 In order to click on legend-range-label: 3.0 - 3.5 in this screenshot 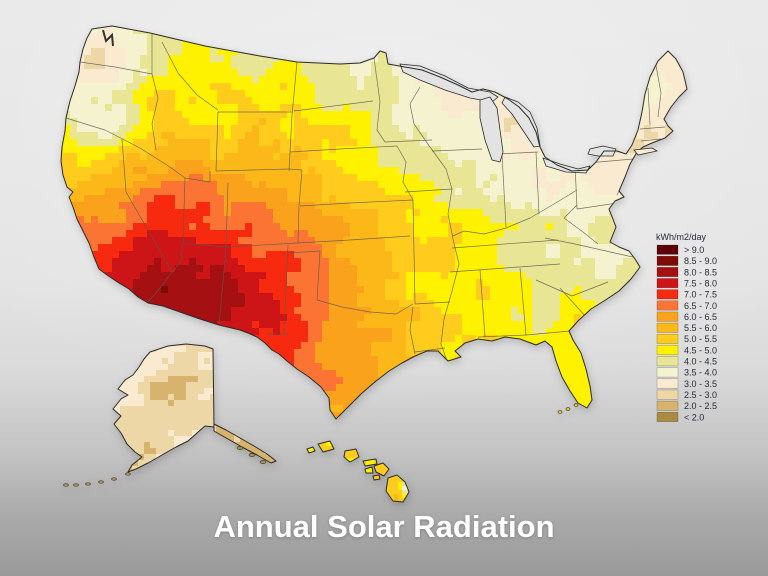, I will do `click(700, 384)`.